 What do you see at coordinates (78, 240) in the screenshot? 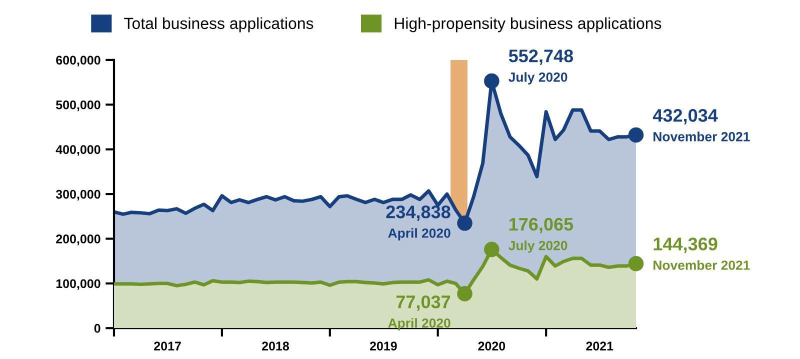
I see `y-tick-label: 200,000` at bounding box center [78, 240].